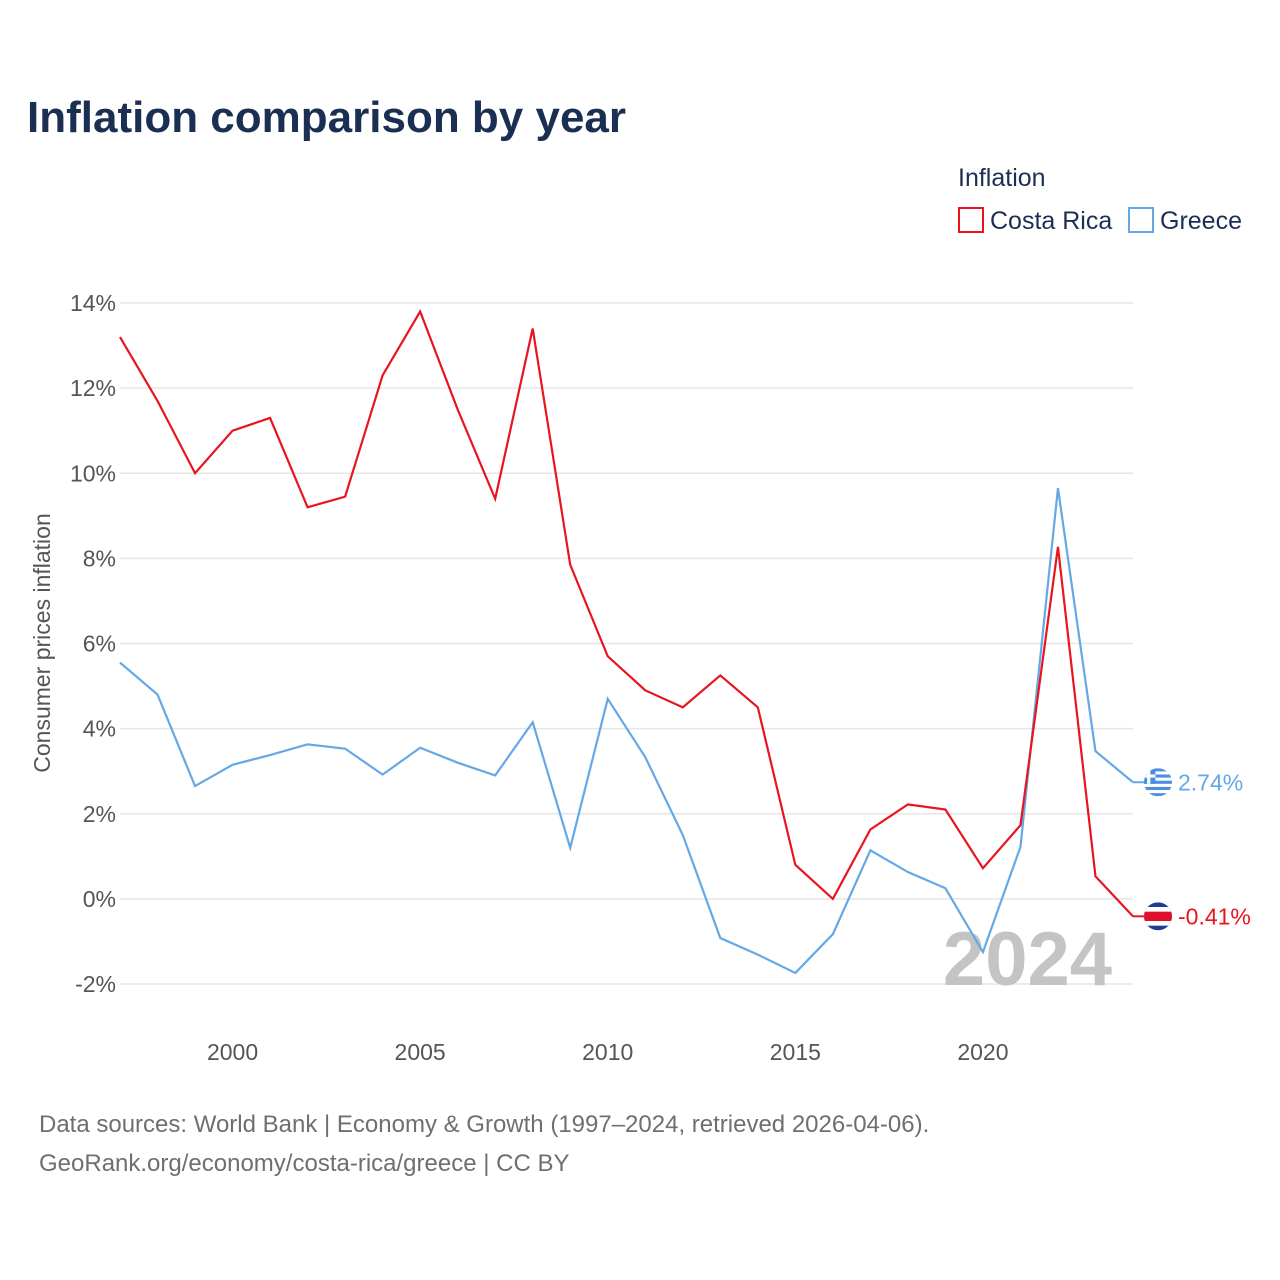 This screenshot has width=1280, height=1280. I want to click on y-axis-ticks: -2% 0% 2% 4% 6% 8% 10% 12% 14%, so click(93, 643).